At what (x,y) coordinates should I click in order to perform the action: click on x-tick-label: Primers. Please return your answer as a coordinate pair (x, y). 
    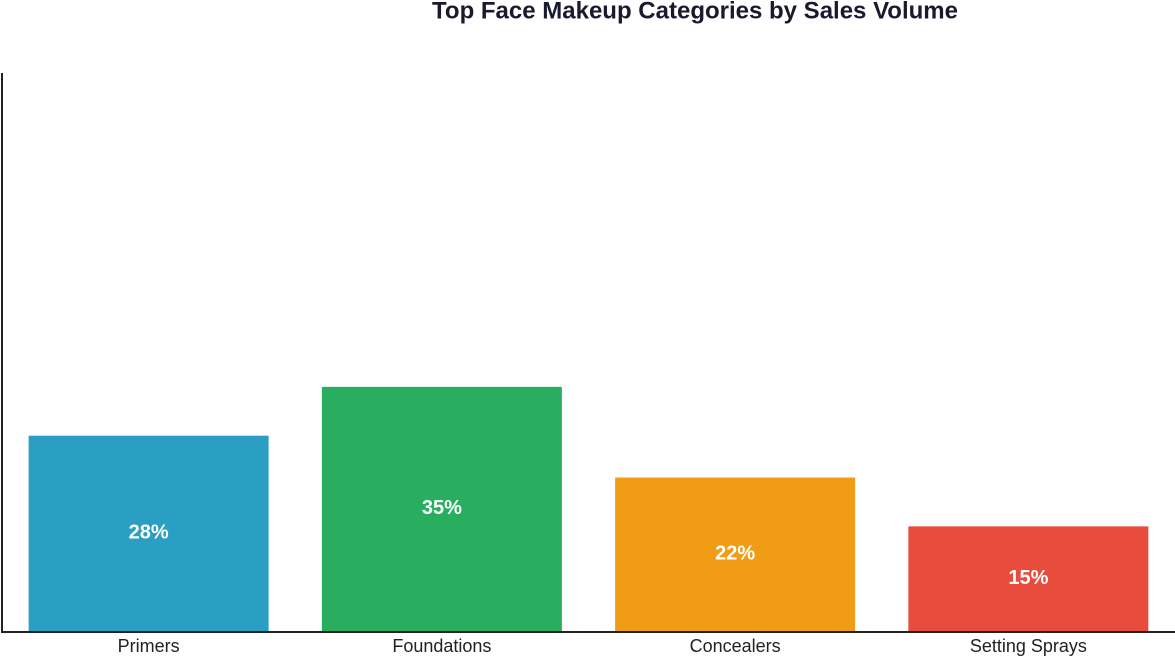
    Looking at the image, I should click on (149, 646).